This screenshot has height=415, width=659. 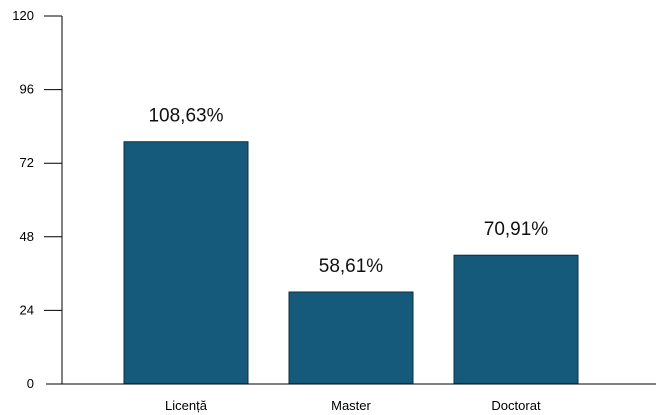 I want to click on data-label: 58,61%, so click(x=351, y=266).